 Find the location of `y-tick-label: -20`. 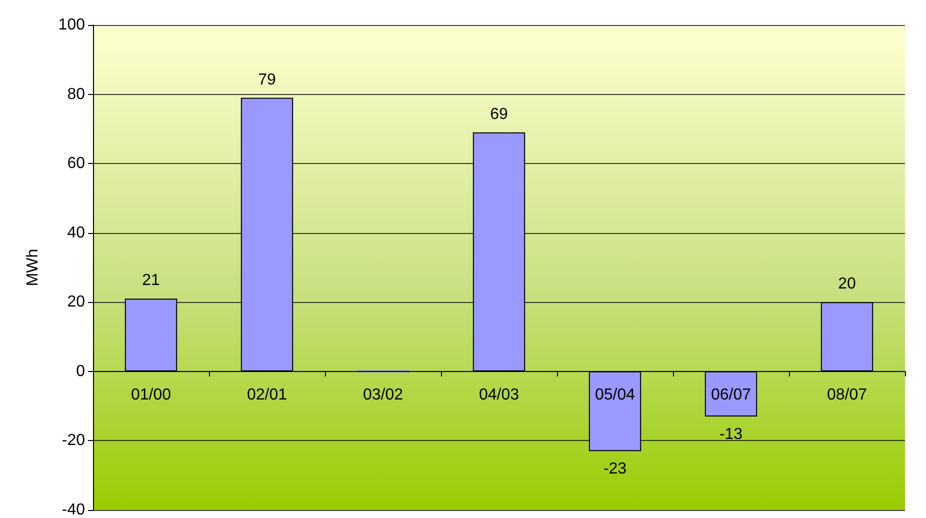

y-tick-label: -20 is located at coordinates (74, 441).